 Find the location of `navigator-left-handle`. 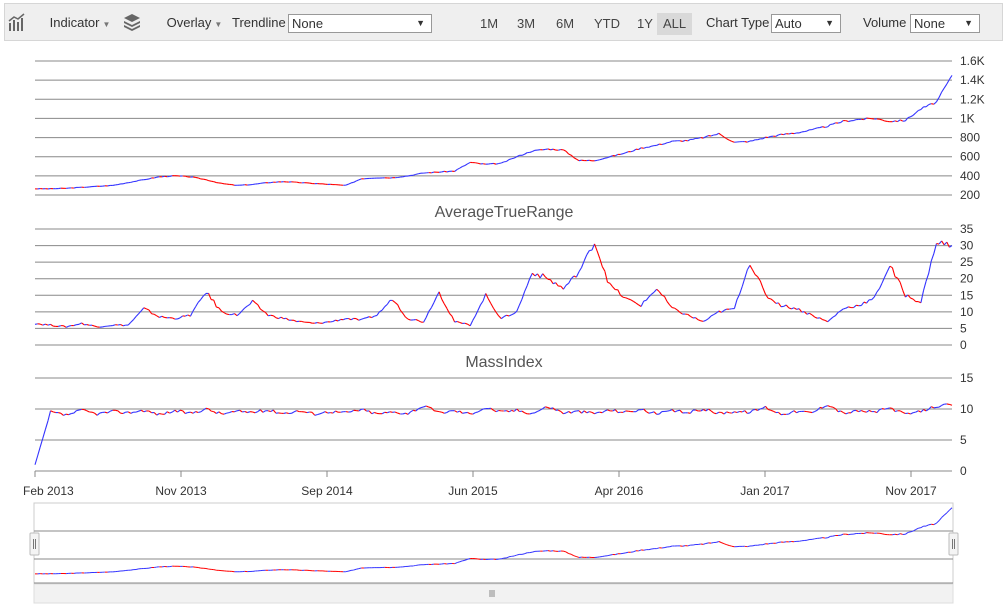

navigator-left-handle is located at coordinates (34, 544).